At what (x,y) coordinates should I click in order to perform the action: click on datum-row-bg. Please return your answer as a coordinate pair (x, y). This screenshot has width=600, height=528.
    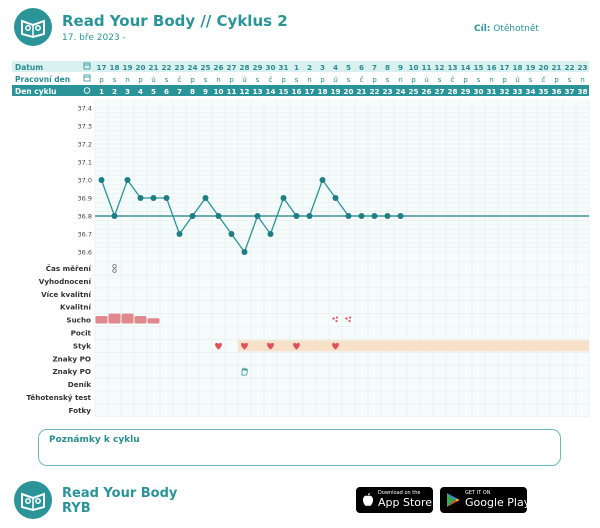
    Looking at the image, I should click on (300, 66).